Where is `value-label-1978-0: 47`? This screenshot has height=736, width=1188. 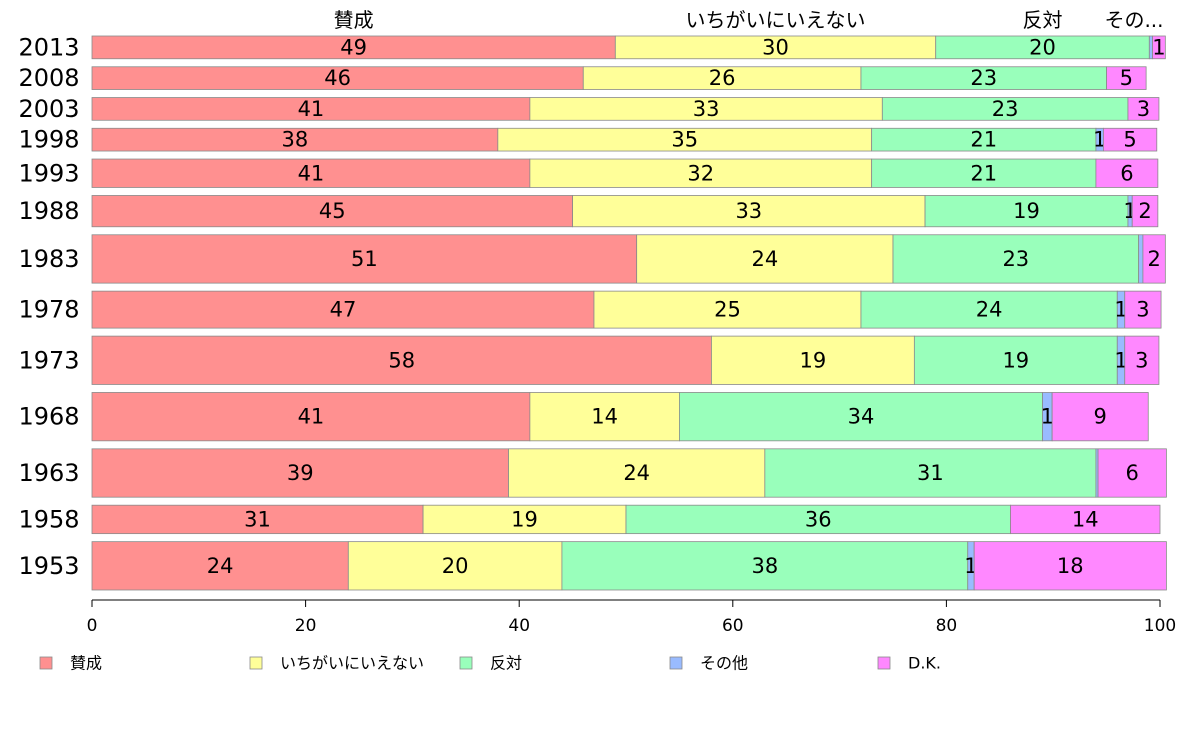 value-label-1978-0: 47 is located at coordinates (343, 310).